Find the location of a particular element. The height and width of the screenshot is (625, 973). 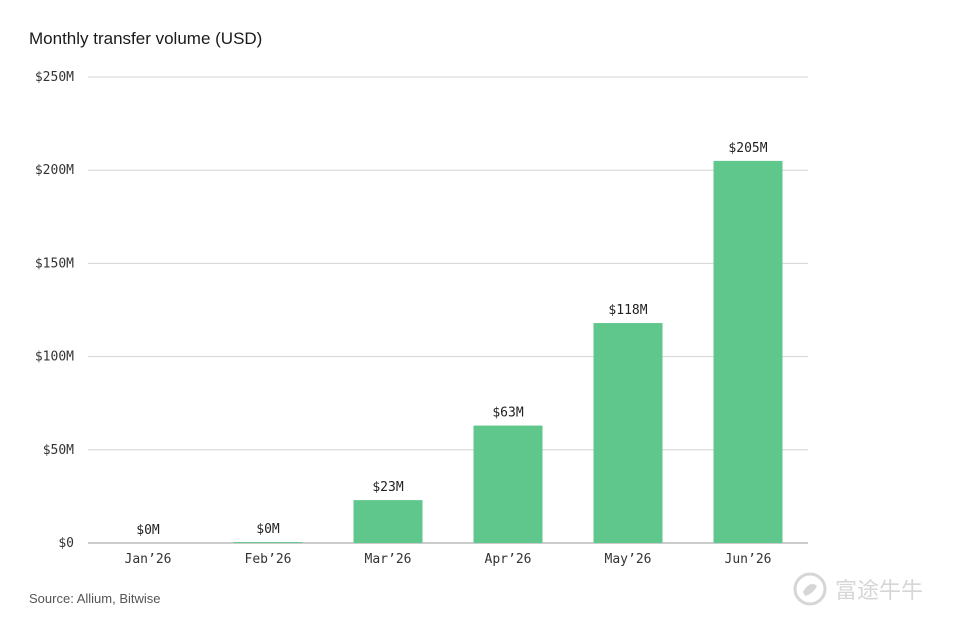

watermark: 富途牛牛 is located at coordinates (858, 589).